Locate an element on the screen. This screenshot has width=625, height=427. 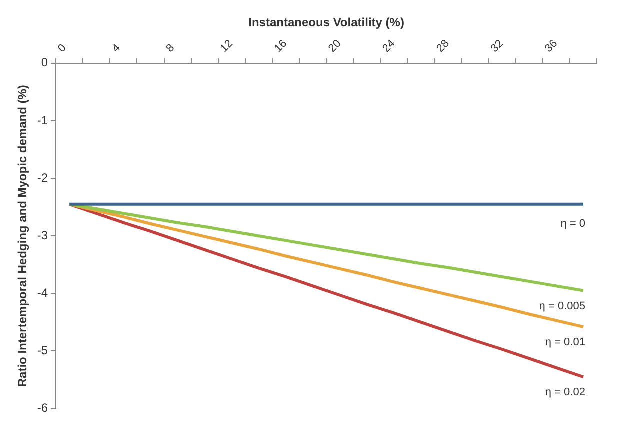
x-tick-label: 16 is located at coordinates (281, 46).